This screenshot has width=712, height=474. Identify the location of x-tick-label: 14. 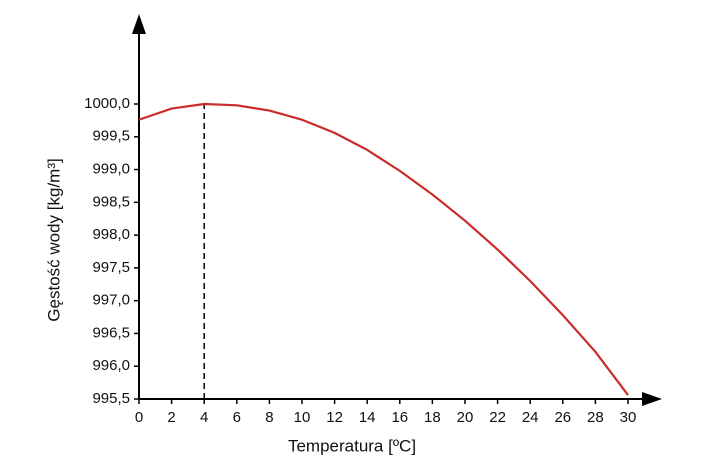
(367, 417).